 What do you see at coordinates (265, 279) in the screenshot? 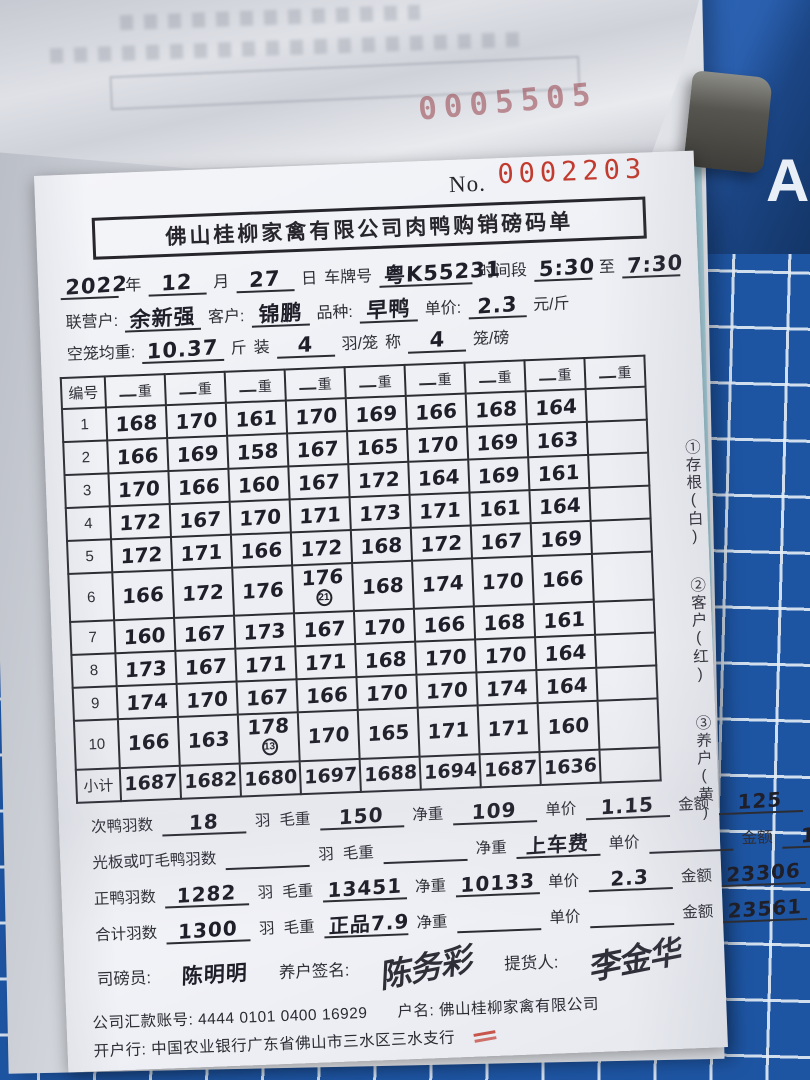
I see `handwritten-value: 27` at bounding box center [265, 279].